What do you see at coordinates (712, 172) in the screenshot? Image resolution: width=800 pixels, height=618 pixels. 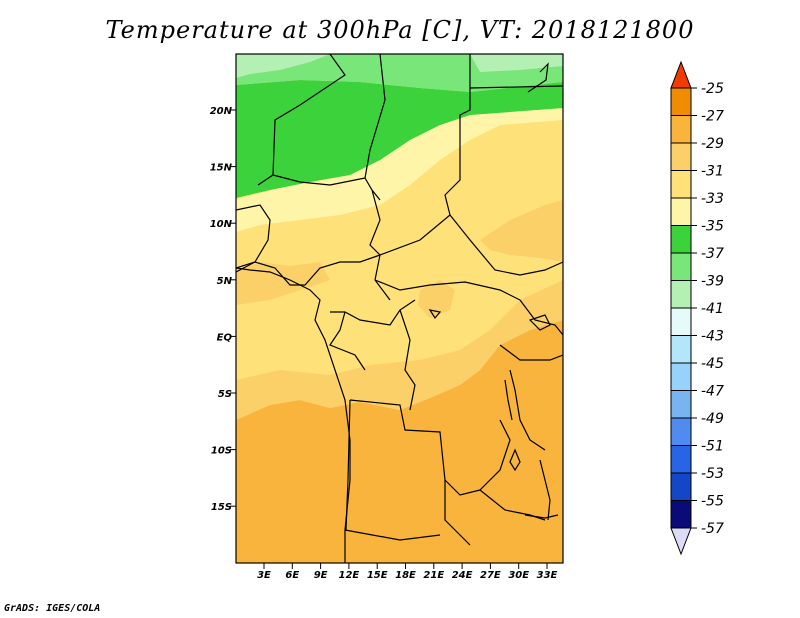 I see `colorbar-label: -31` at bounding box center [712, 172].